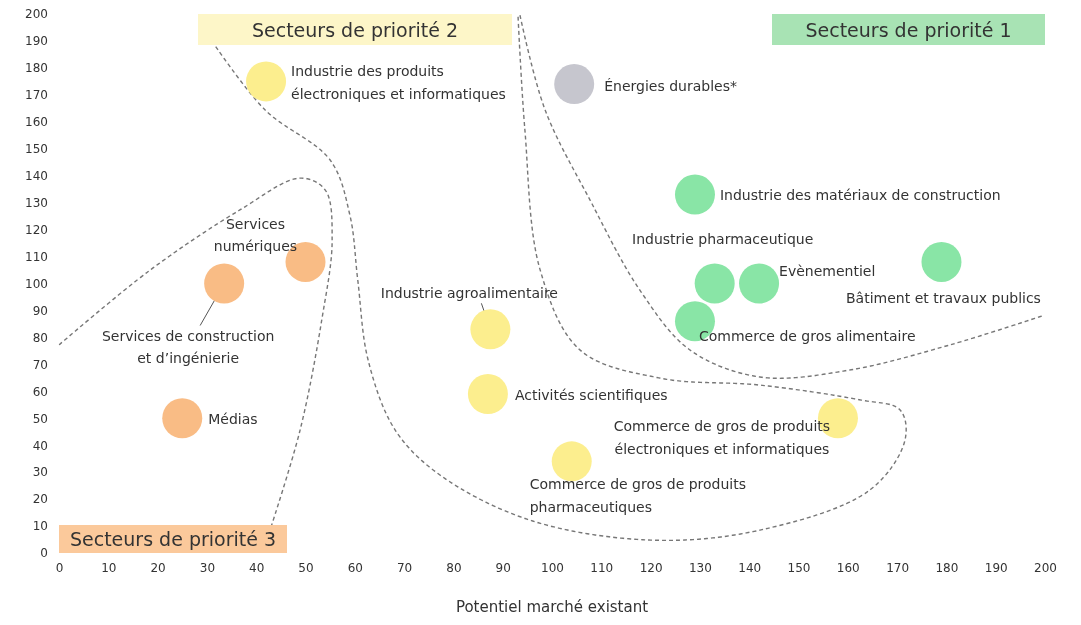 The image size is (1081, 625). What do you see at coordinates (36, 149) in the screenshot?
I see `y-tick-label: 150` at bounding box center [36, 149].